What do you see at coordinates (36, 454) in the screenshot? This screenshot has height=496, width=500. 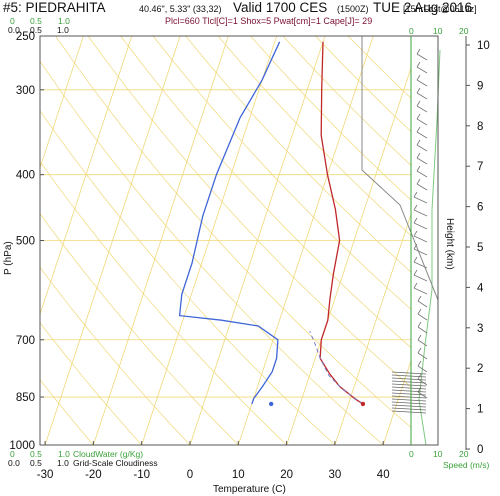 I see `cloudwater-tick-bottom-1: 0.5` at bounding box center [36, 454].